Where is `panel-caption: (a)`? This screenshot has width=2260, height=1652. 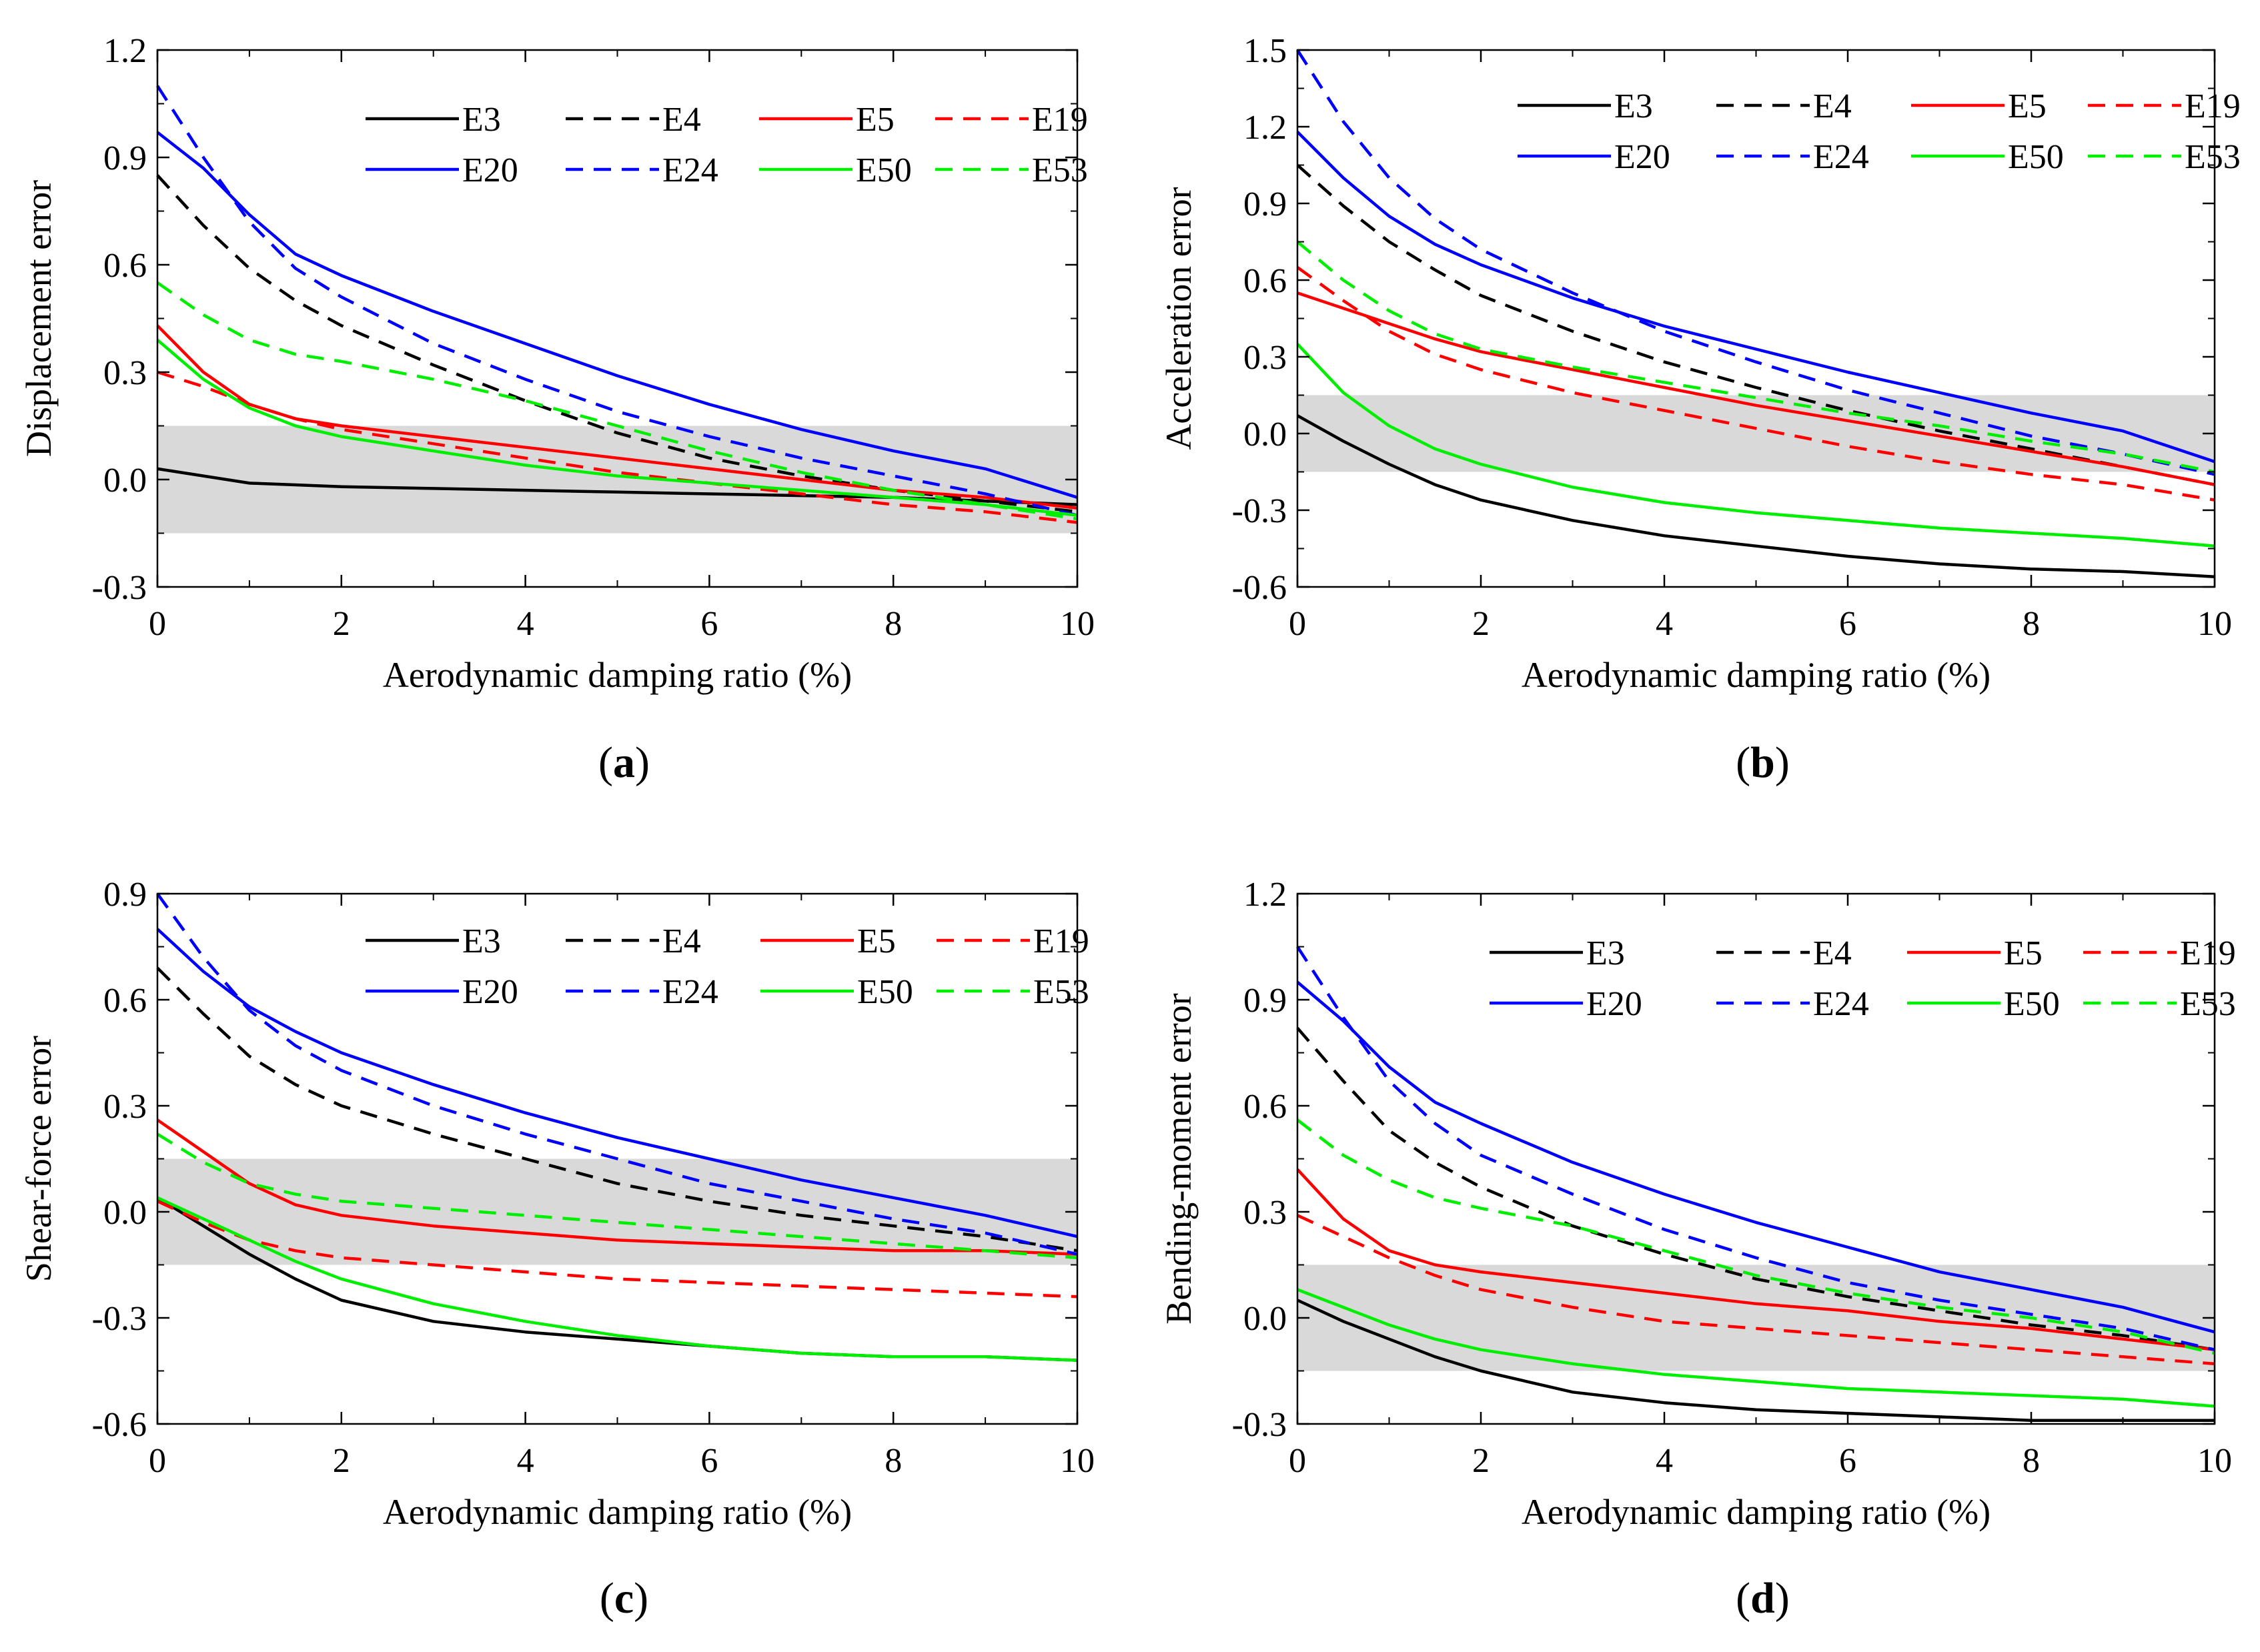
panel-caption: (a) is located at coordinates (624, 762).